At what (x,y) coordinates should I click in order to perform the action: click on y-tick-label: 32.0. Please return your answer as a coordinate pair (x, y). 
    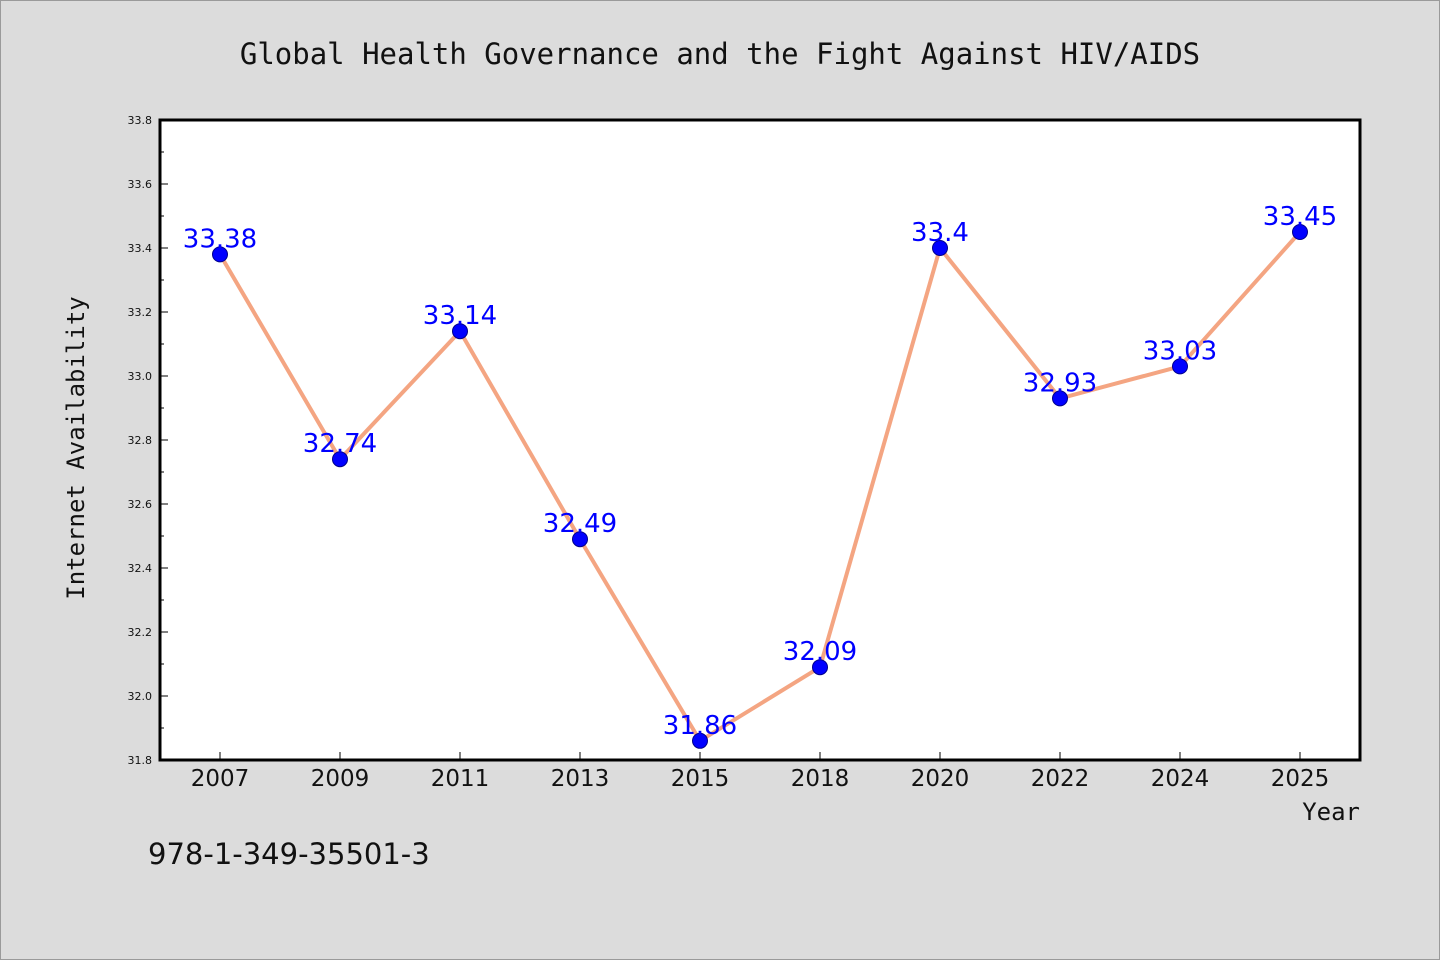
    Looking at the image, I should click on (140, 696).